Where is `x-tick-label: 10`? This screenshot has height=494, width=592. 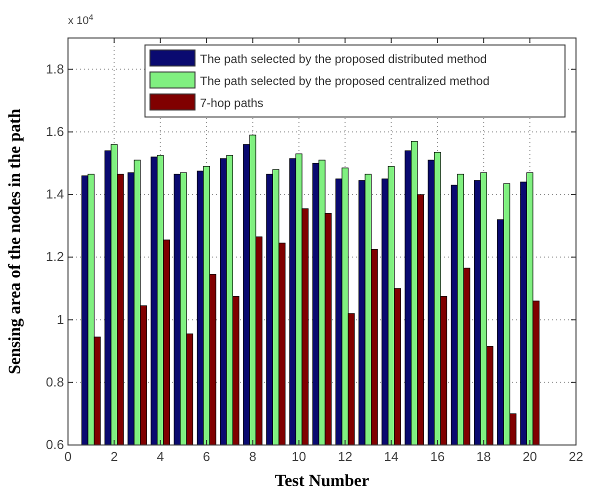 x-tick-label: 10 is located at coordinates (299, 456).